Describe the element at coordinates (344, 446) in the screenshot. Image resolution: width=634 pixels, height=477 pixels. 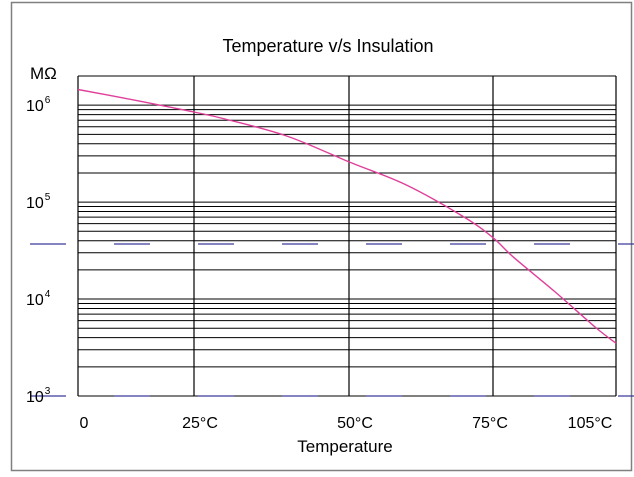
I see `x-axis-label: Temperature` at that location.